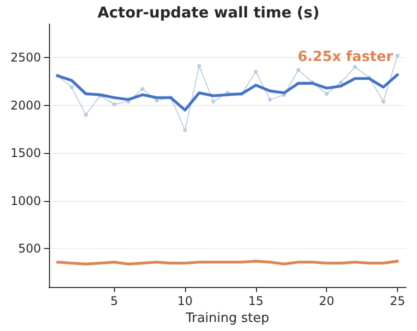  Describe the element at coordinates (209, 13) in the screenshot. I see `chart-title: Actor-update wall time (s)` at that location.